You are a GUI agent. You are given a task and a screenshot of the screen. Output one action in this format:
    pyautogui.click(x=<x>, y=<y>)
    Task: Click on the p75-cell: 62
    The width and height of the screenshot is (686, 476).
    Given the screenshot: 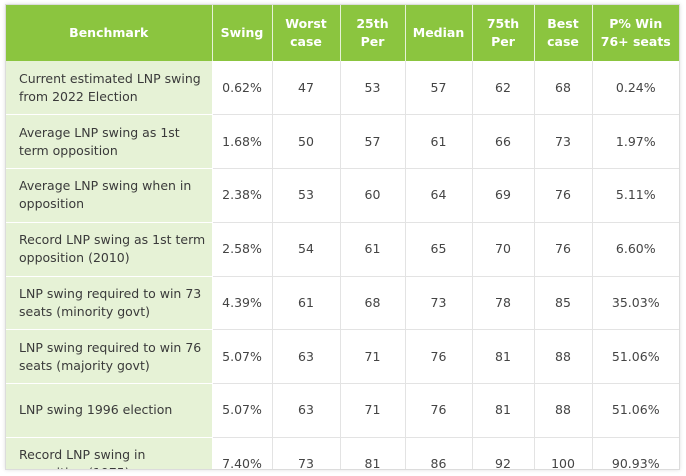 What is the action you would take?
    pyautogui.click(x=503, y=88)
    